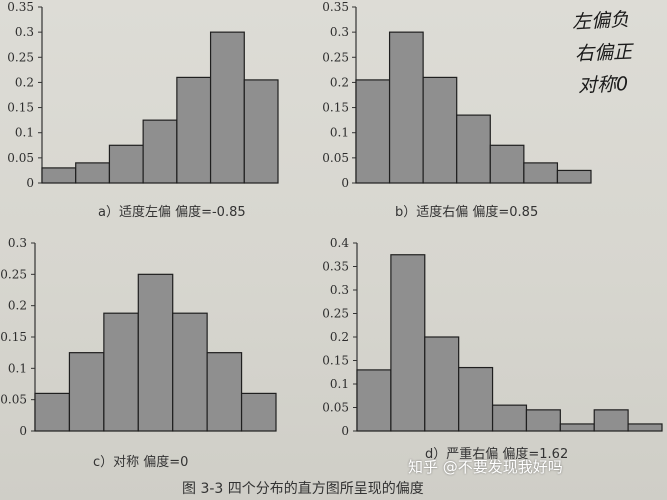 The width and height of the screenshot is (667, 500). Describe the element at coordinates (603, 53) in the screenshot. I see `handwritten-note-right-skew: 右偏正` at that location.